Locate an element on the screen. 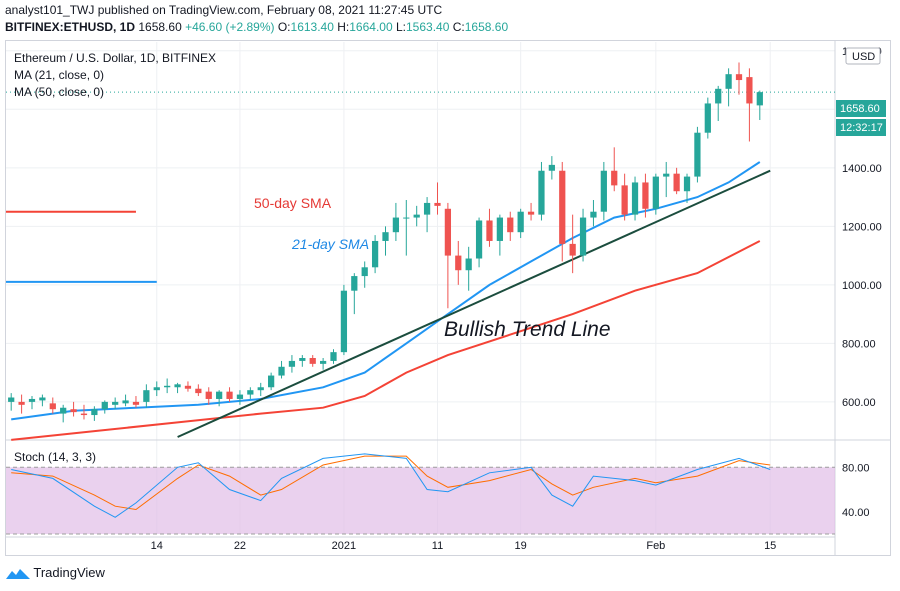  stoch-d-line is located at coordinates (391, 483).